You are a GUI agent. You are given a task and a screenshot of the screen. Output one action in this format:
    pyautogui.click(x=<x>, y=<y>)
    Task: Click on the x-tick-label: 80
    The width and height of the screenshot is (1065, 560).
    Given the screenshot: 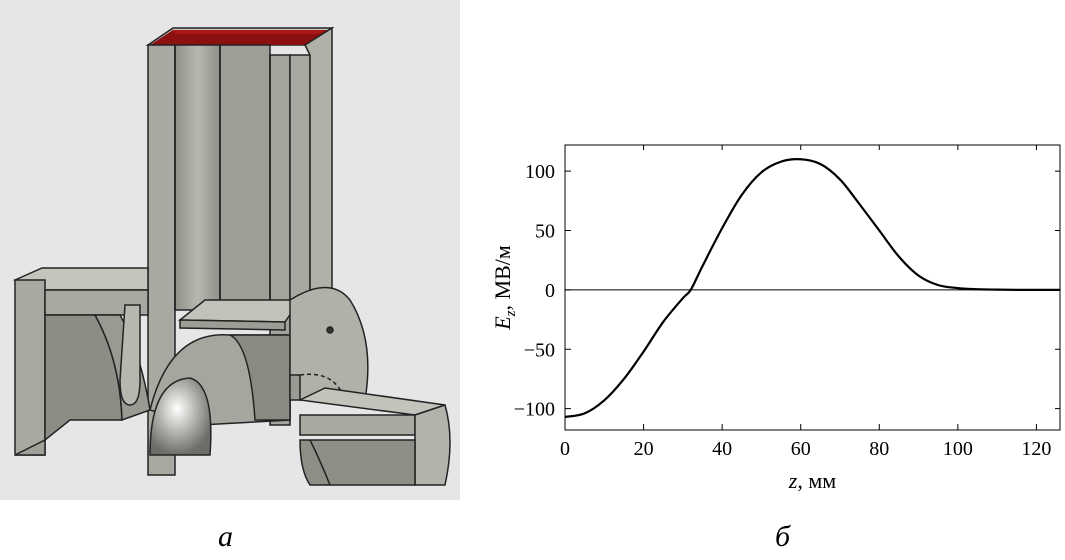 What is the action you would take?
    pyautogui.click(x=879, y=449)
    